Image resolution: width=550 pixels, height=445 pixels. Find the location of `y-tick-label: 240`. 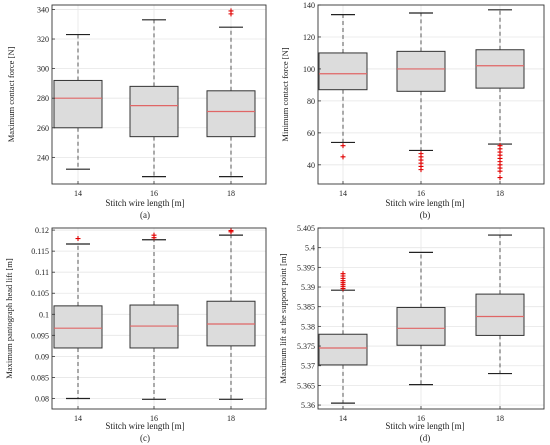

y-tick-label: 240 is located at coordinates (43, 157).